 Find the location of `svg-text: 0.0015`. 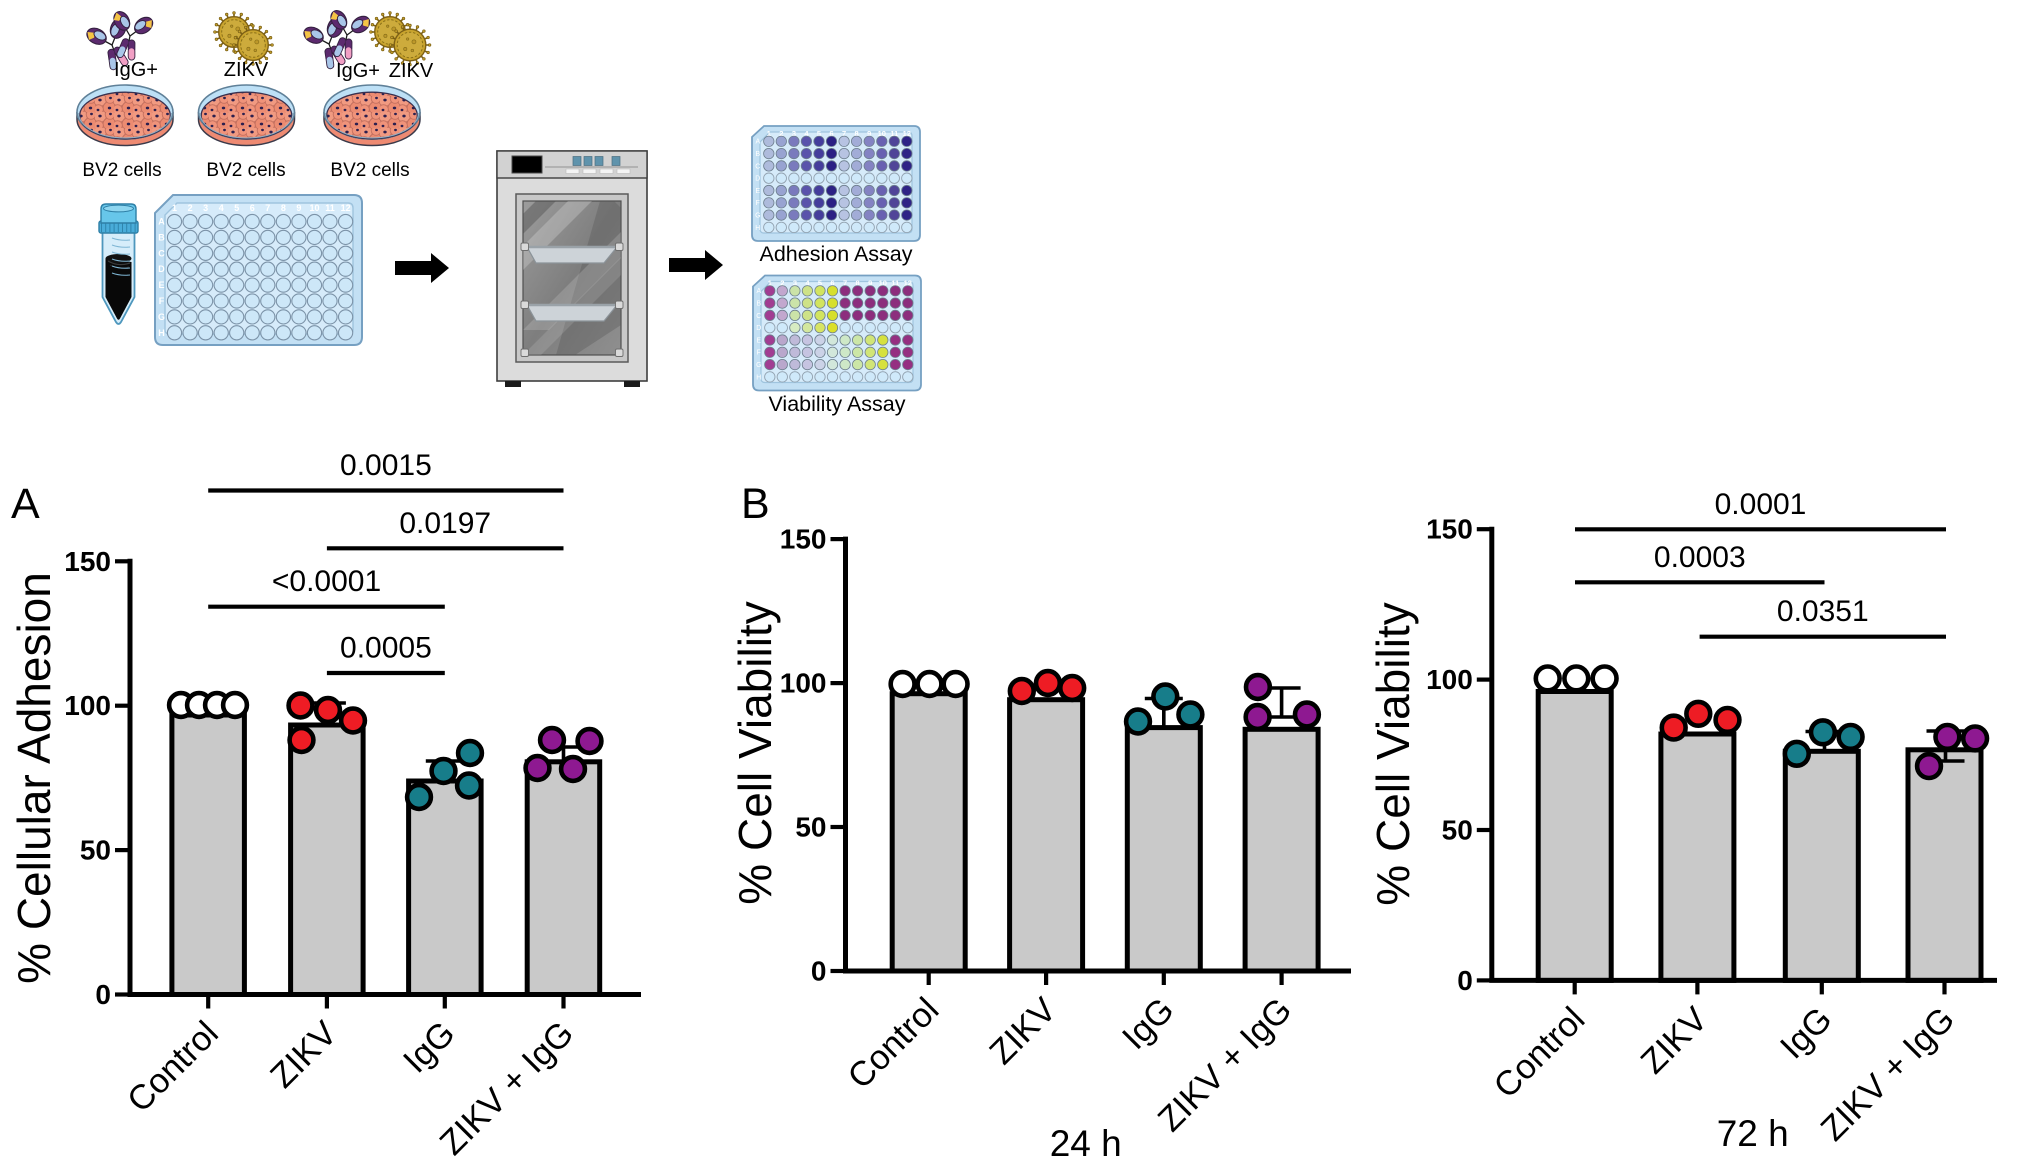

svg-text: 0.0015 is located at coordinates (386, 465).